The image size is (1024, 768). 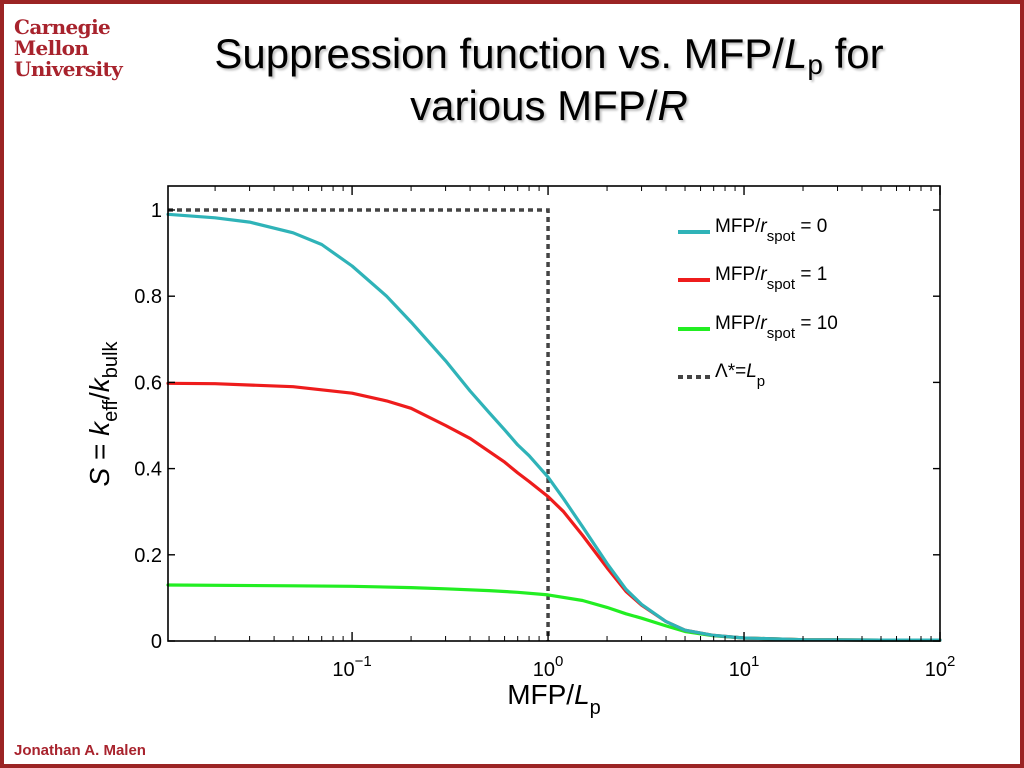 I want to click on y-tick-label: 0.2, so click(x=148, y=556).